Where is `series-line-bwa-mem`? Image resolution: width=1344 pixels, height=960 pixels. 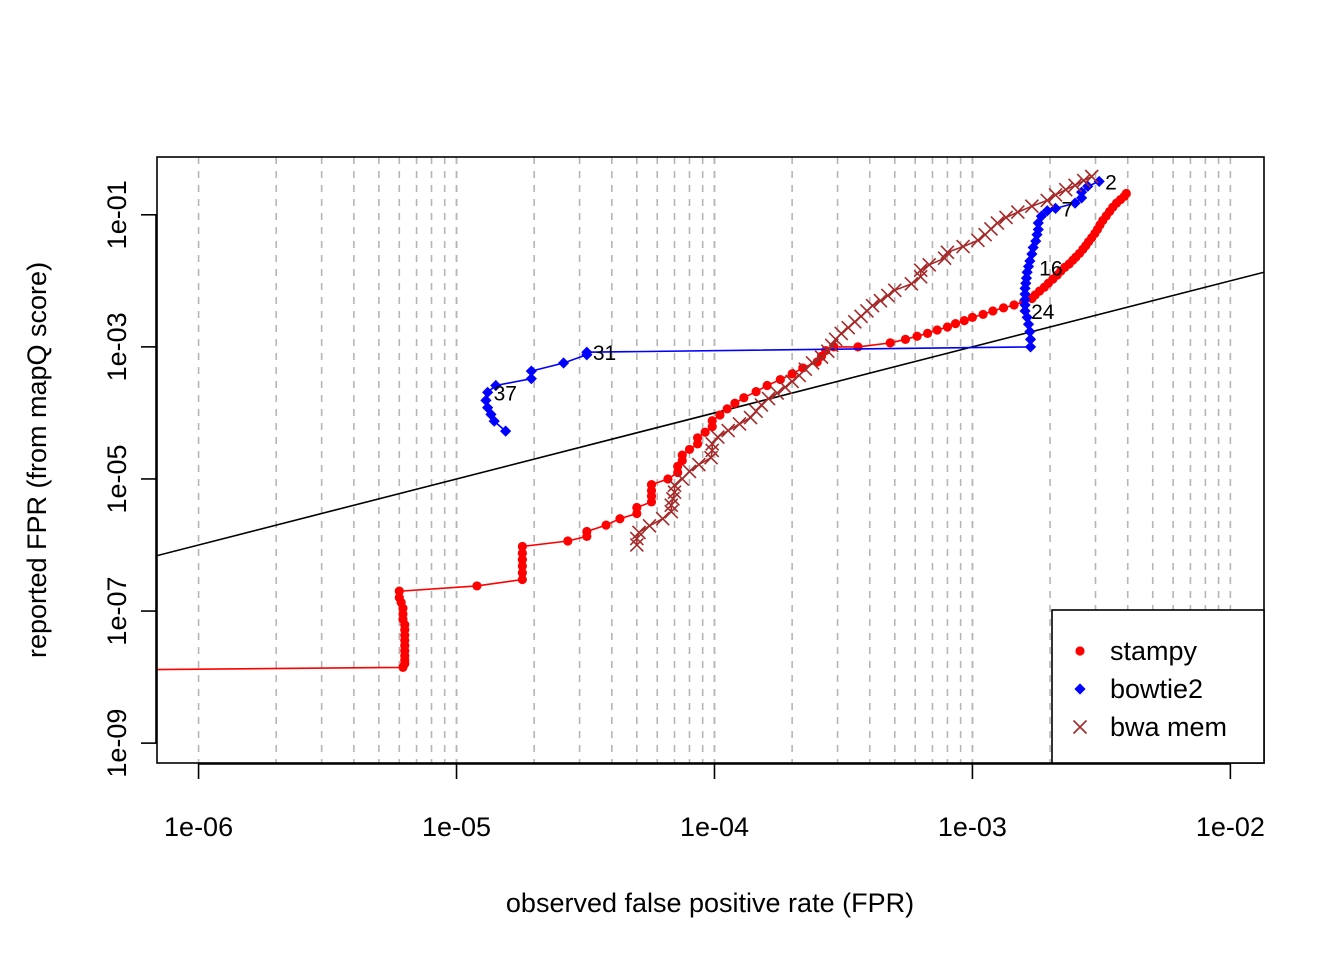 series-line-bwa-mem is located at coordinates (864, 360).